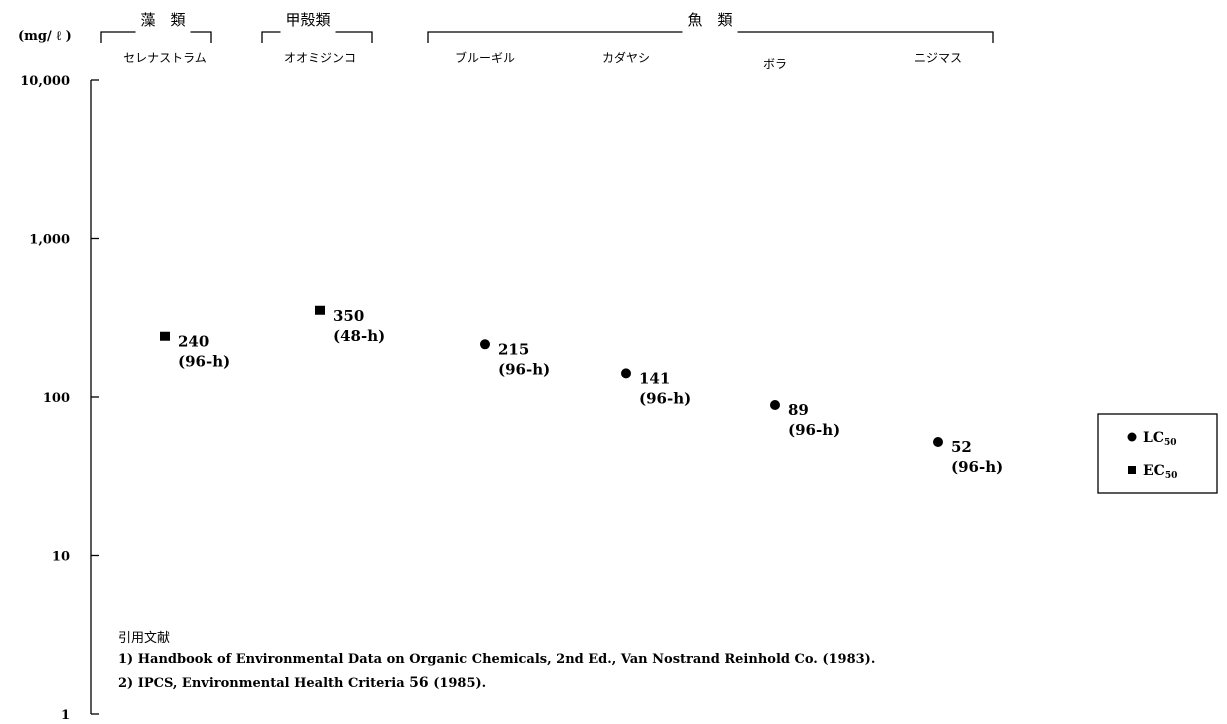 This screenshot has width=1227, height=724. I want to click on legend-label: EC50, so click(1160, 472).